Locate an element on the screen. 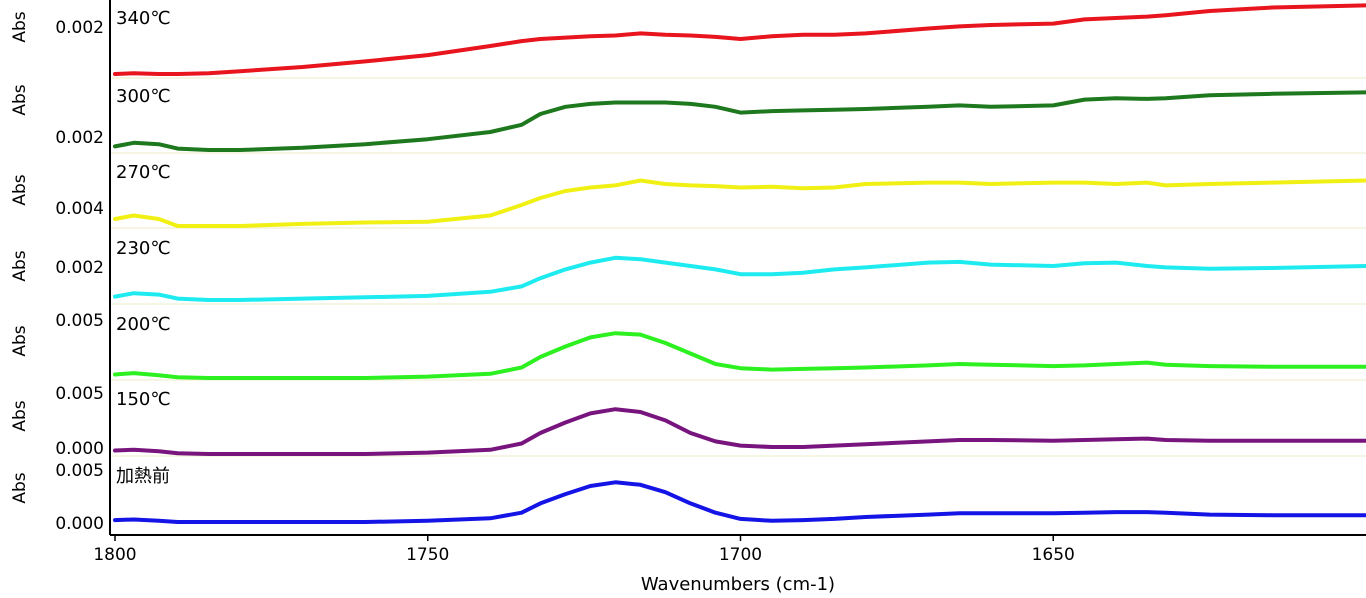  x-tick-label: 1650 is located at coordinates (1053, 555).